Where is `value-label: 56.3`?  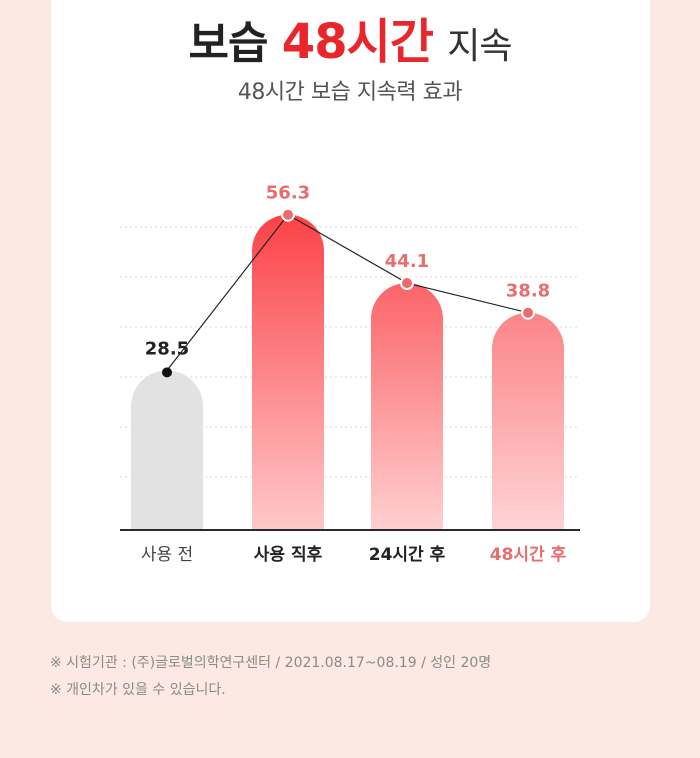 value-label: 56.3 is located at coordinates (288, 193).